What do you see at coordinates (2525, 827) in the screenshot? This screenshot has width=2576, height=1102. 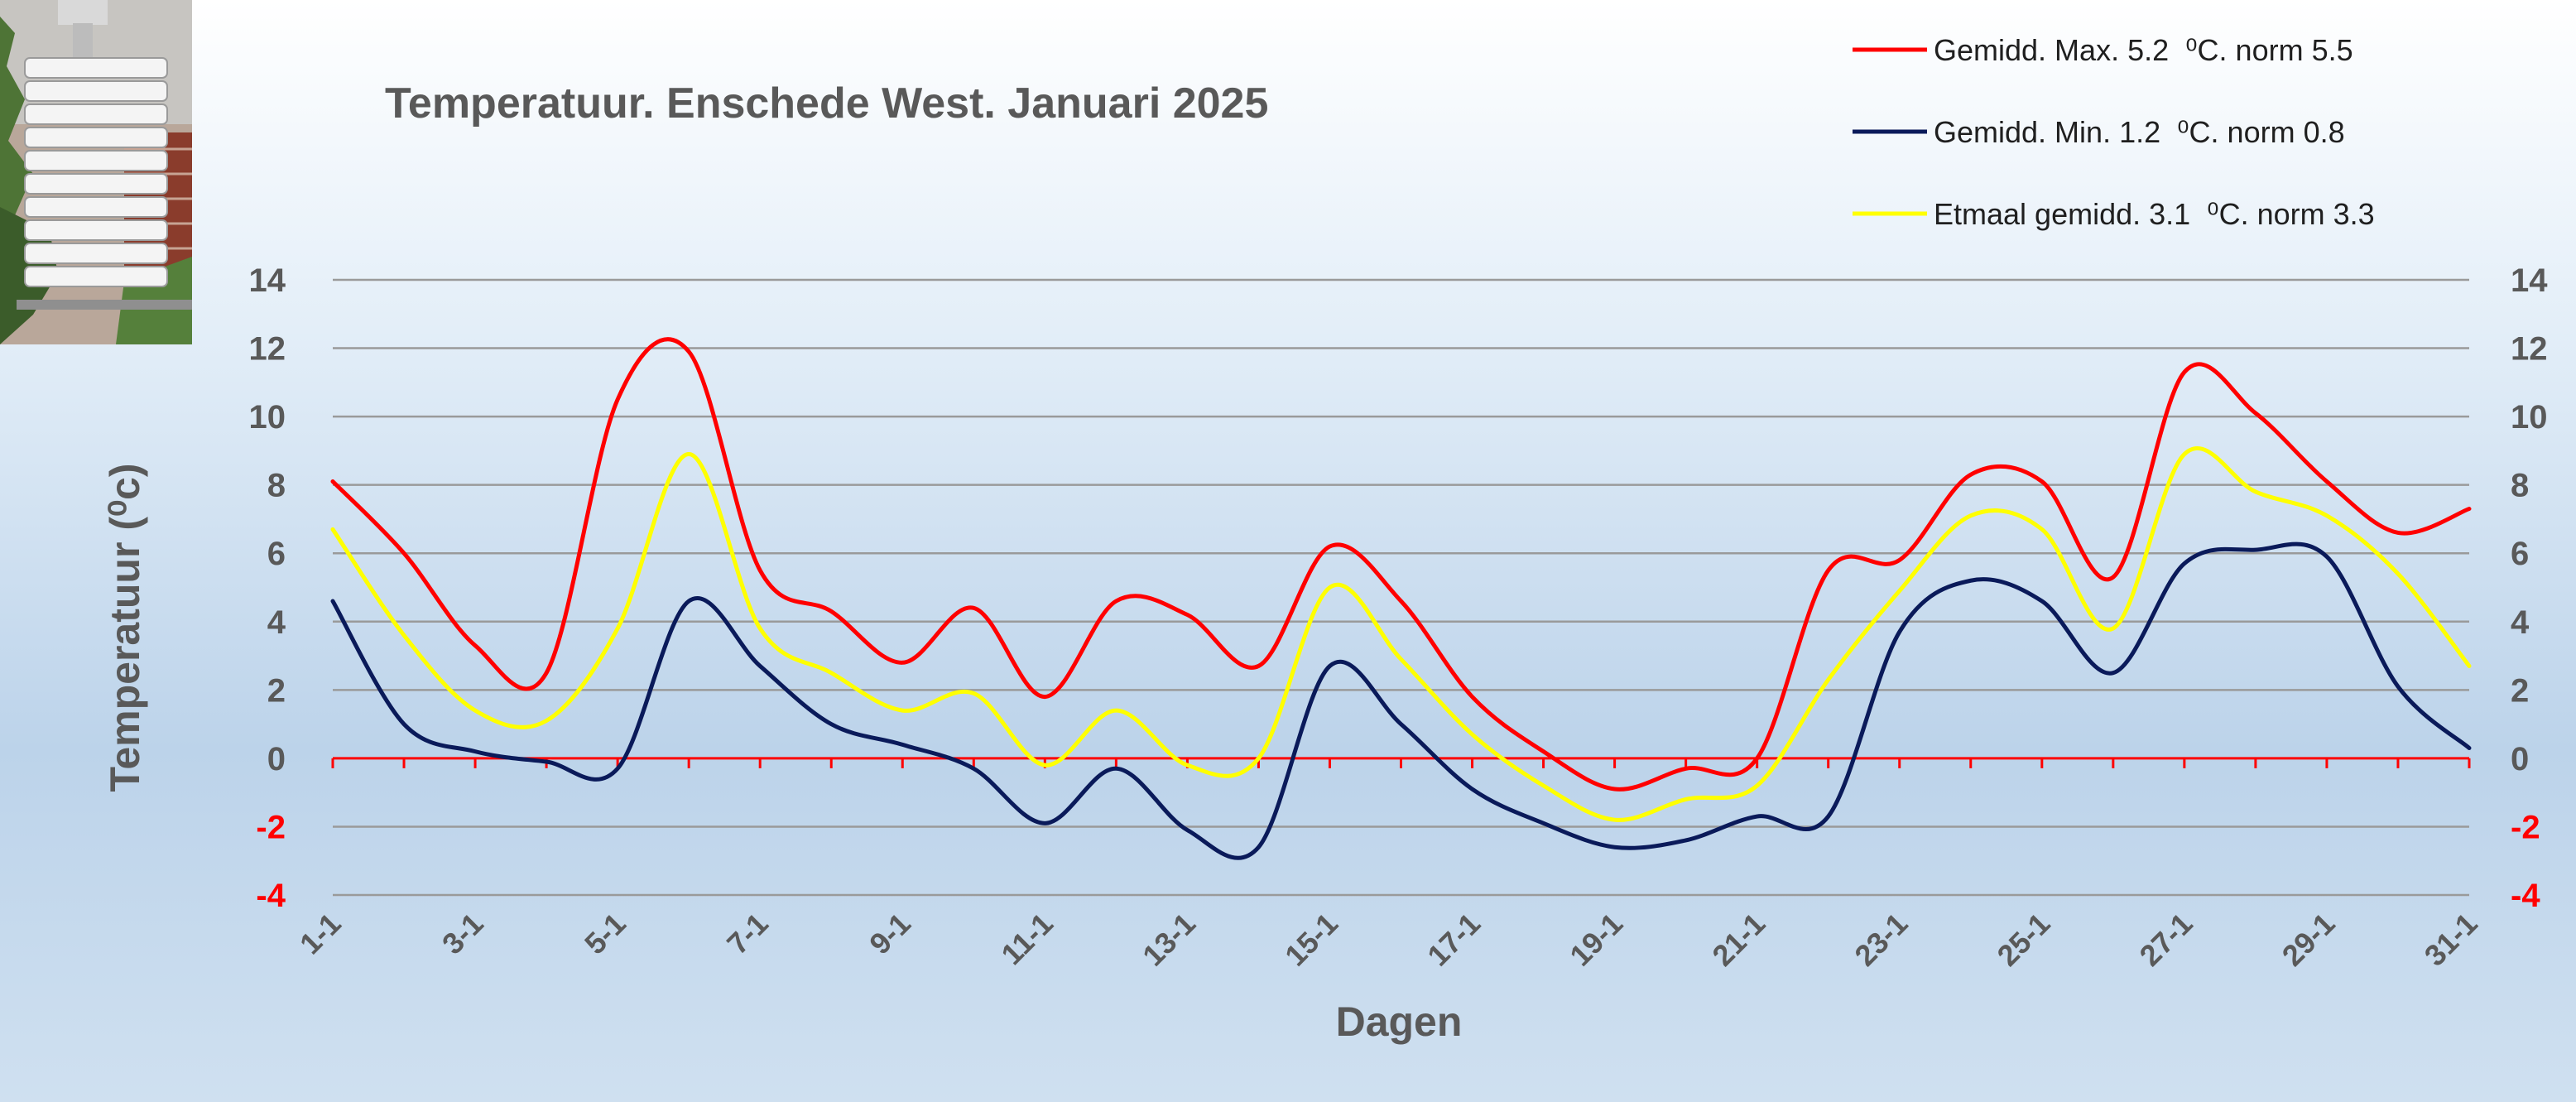 I see `y-tick-label-right: -2` at bounding box center [2525, 827].